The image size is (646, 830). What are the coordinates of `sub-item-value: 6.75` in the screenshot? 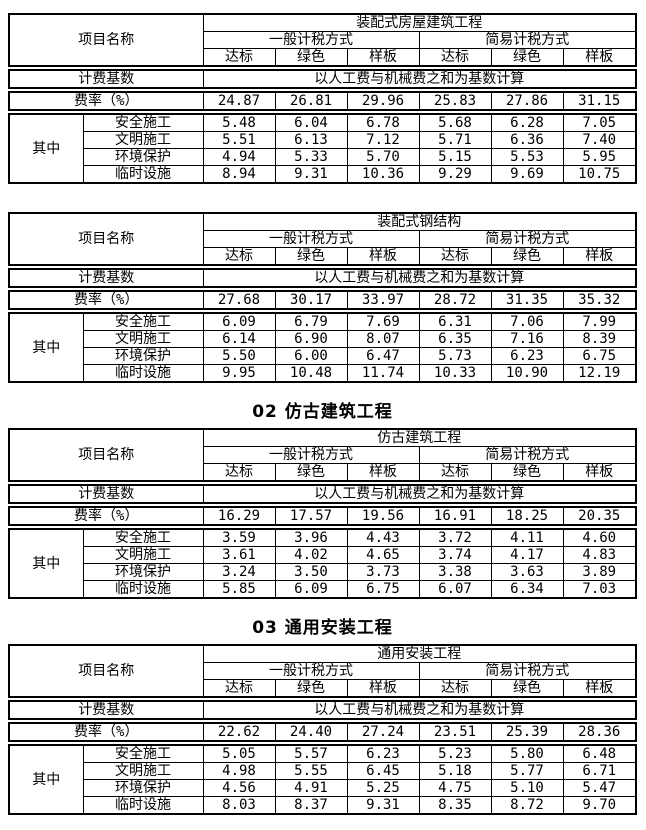 It's located at (599, 356).